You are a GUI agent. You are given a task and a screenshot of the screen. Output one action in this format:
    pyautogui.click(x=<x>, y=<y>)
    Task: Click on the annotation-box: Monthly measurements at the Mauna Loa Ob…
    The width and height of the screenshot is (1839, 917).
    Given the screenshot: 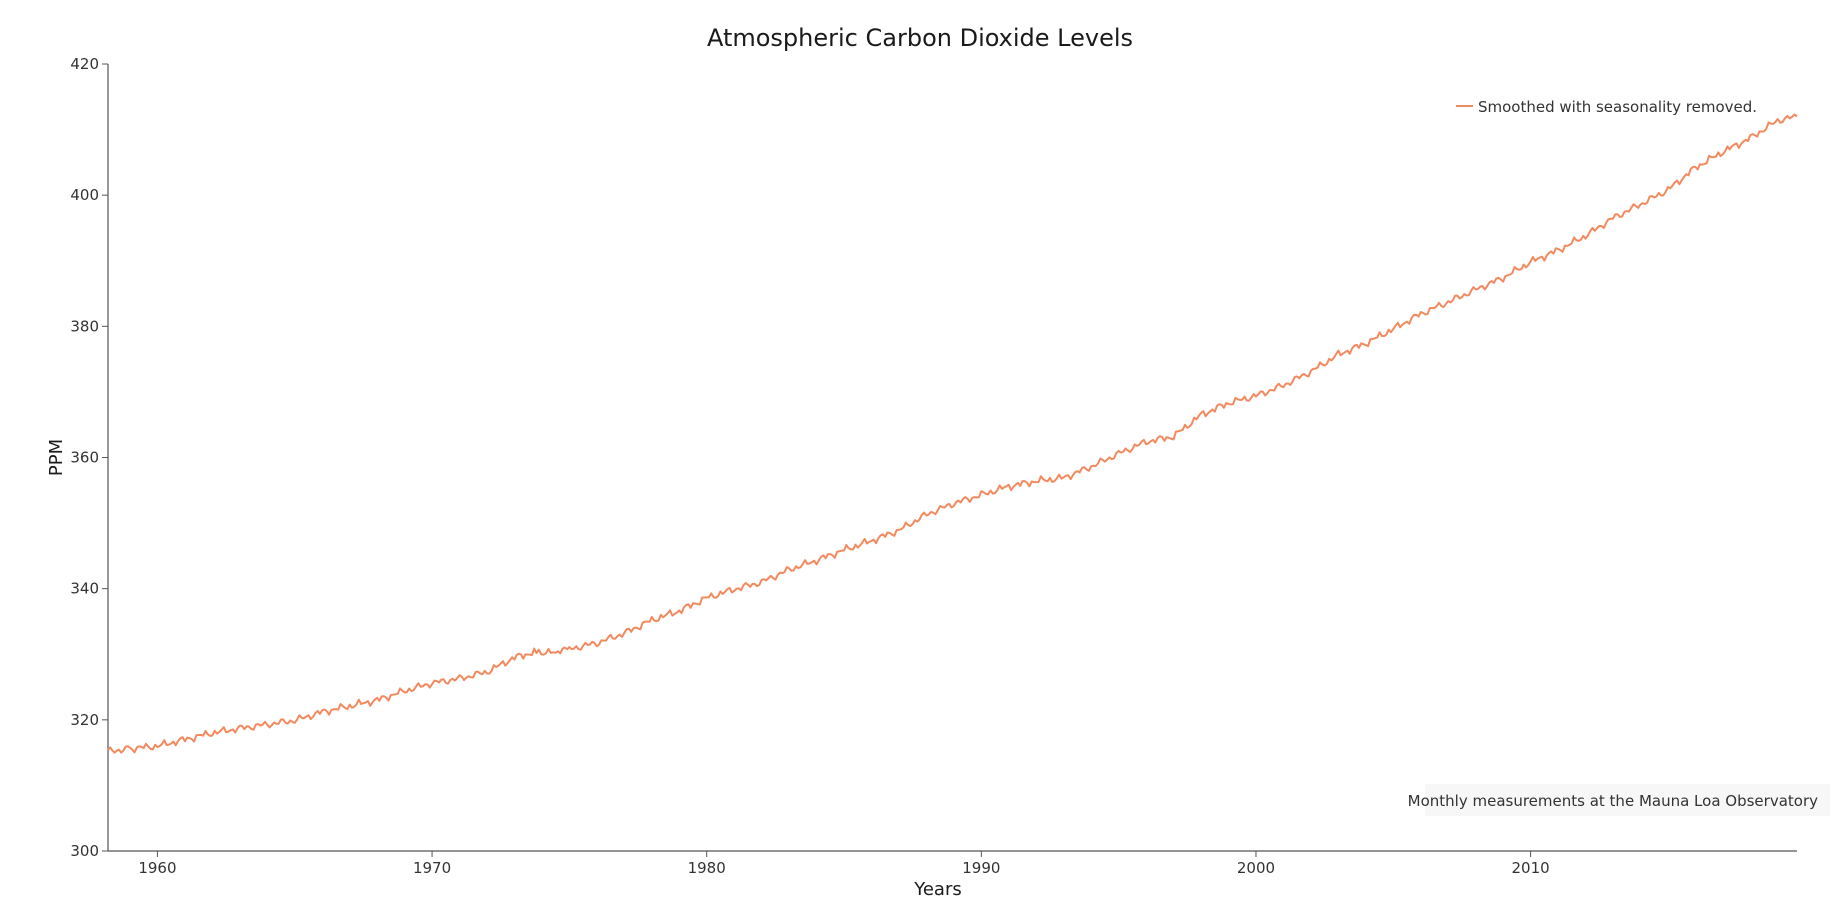 What is the action you would take?
    pyautogui.click(x=1619, y=800)
    